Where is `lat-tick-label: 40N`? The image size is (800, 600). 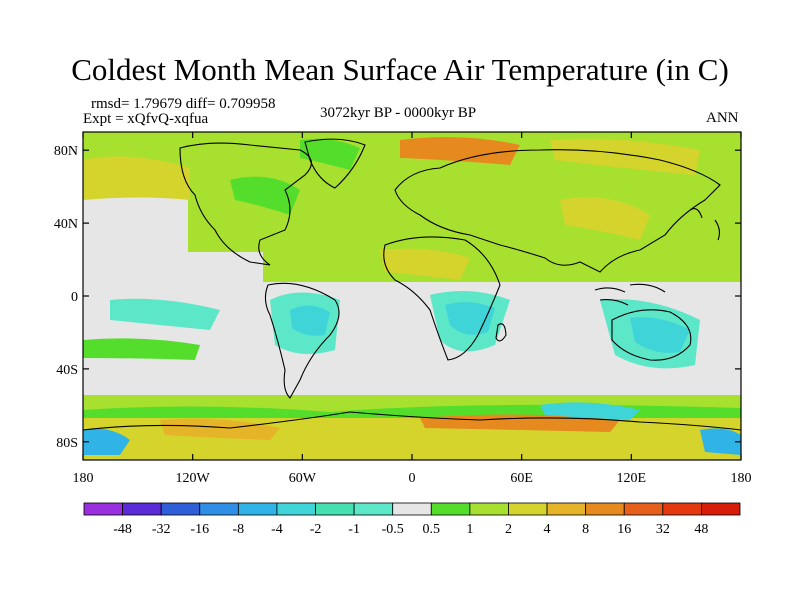
lat-tick-label: 40N is located at coordinates (66, 224).